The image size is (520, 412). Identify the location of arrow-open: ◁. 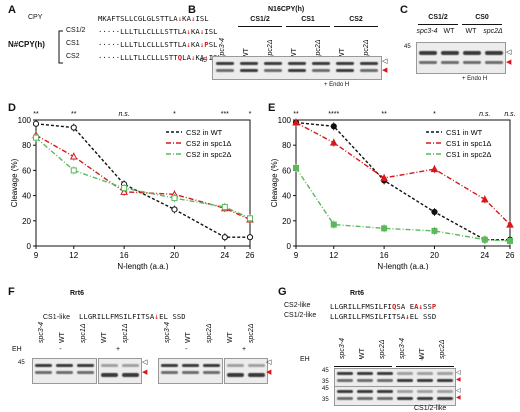
(509, 52).